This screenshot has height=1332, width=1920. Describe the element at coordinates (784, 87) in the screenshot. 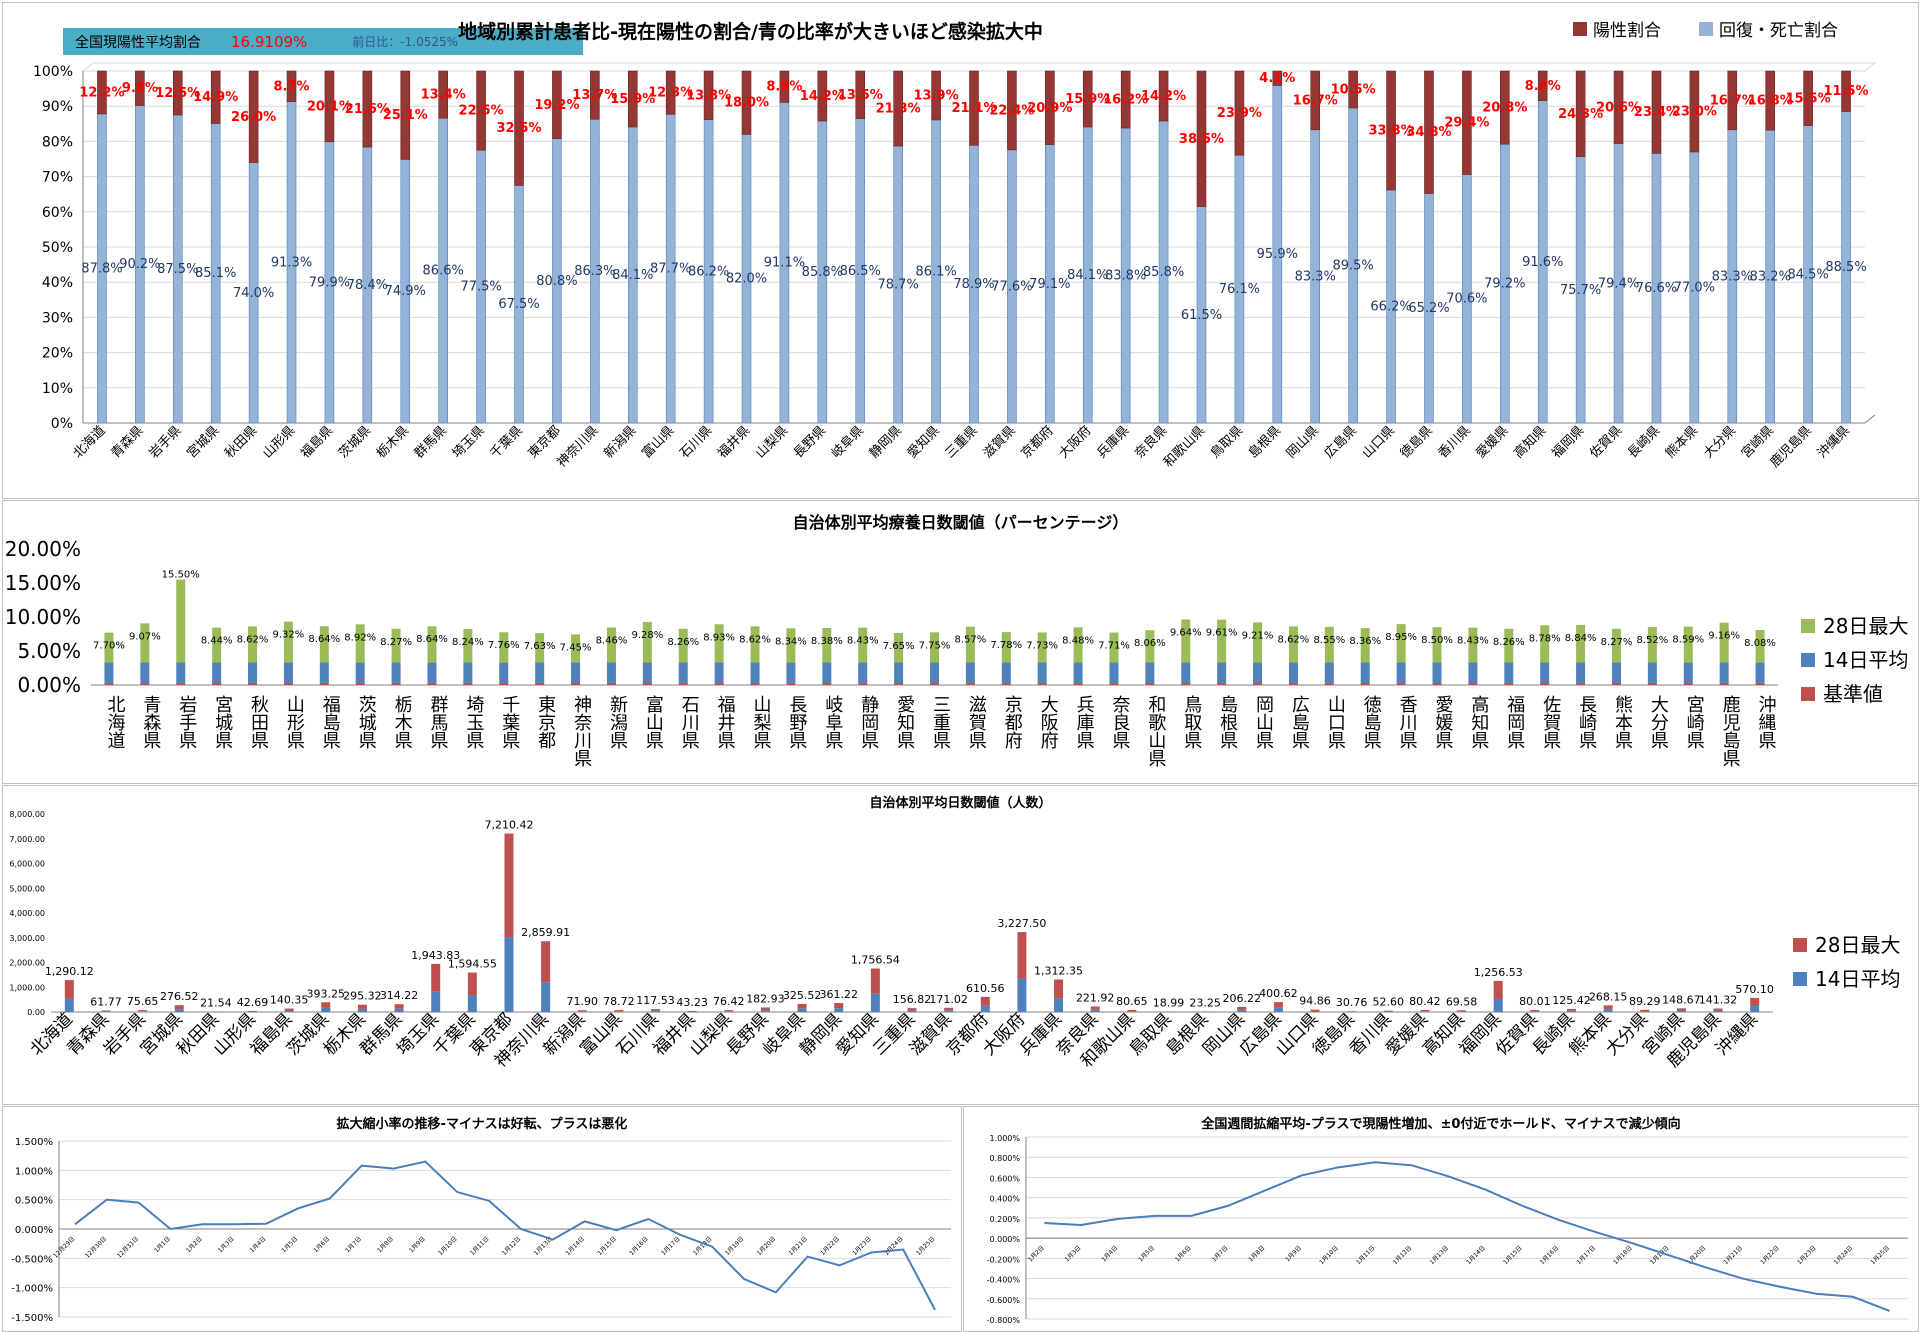

I see `data-label-positive: 8.9%` at that location.